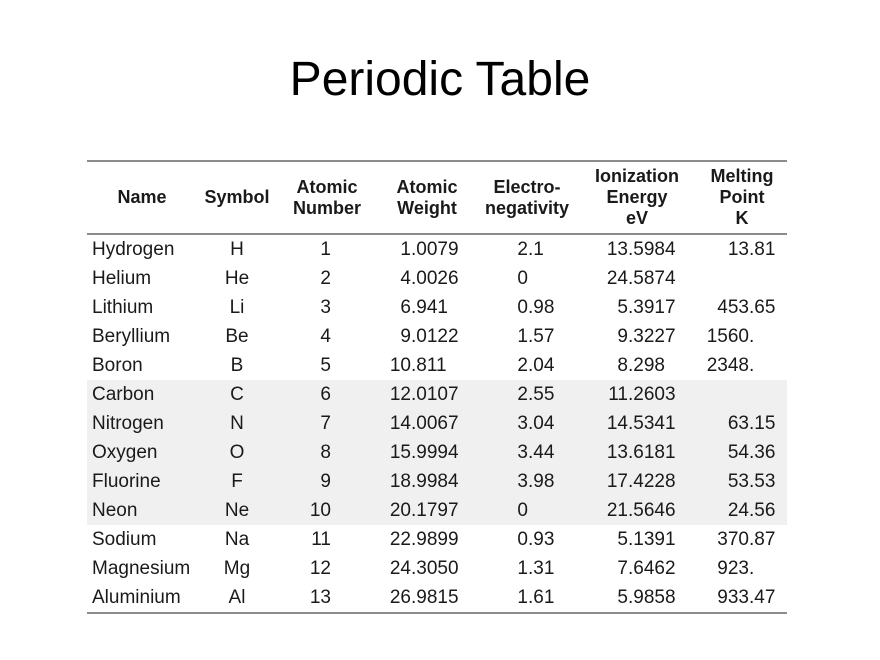 The height and width of the screenshot is (660, 880). Describe the element at coordinates (522, 365) in the screenshot. I see `value-integer-part: 2` at that location.